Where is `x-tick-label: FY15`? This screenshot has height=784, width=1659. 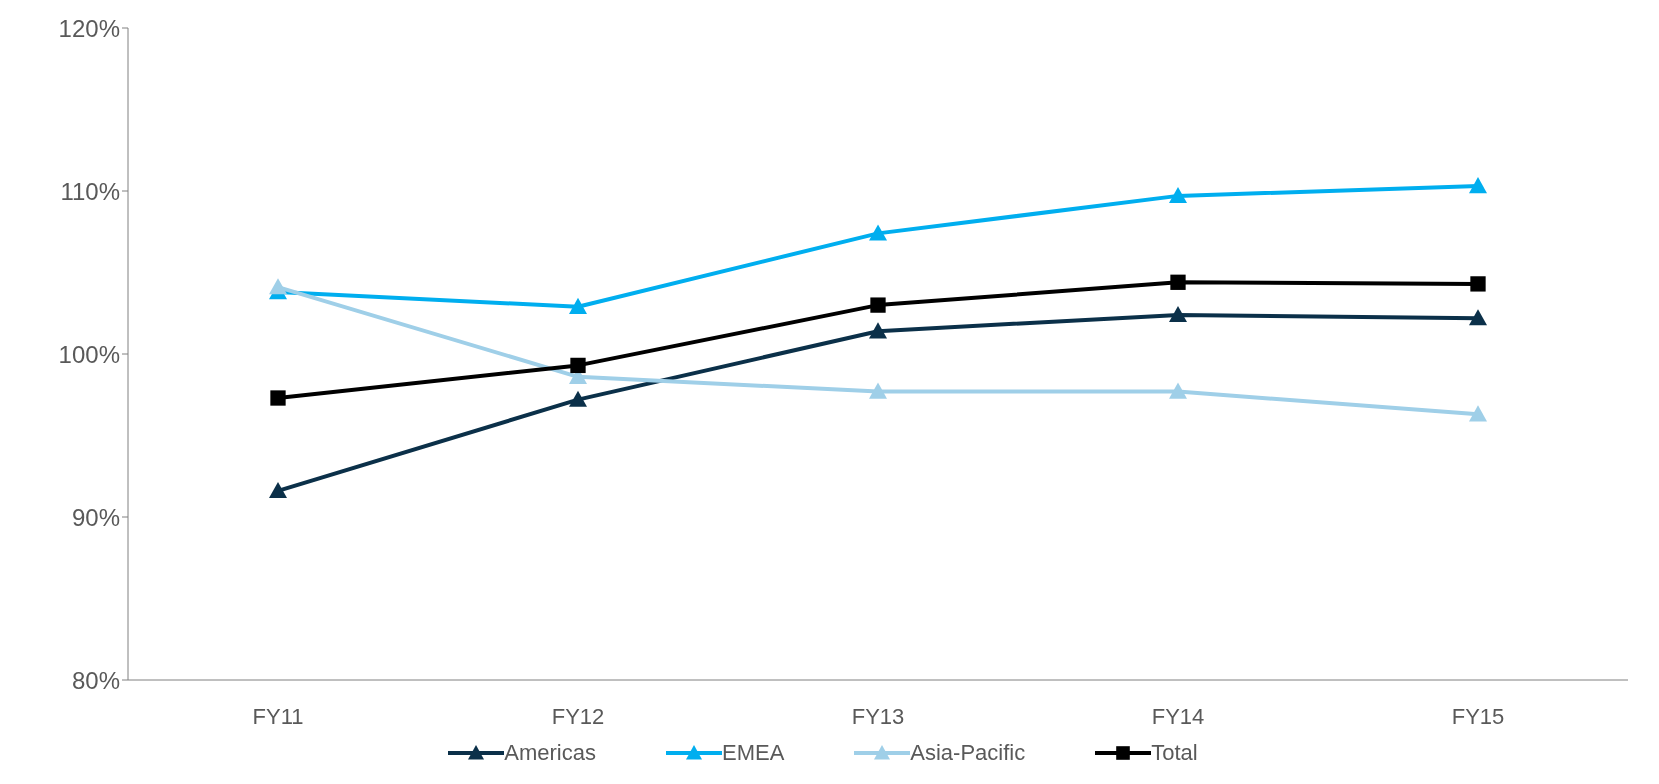 x-tick-label: FY15 is located at coordinates (1478, 716).